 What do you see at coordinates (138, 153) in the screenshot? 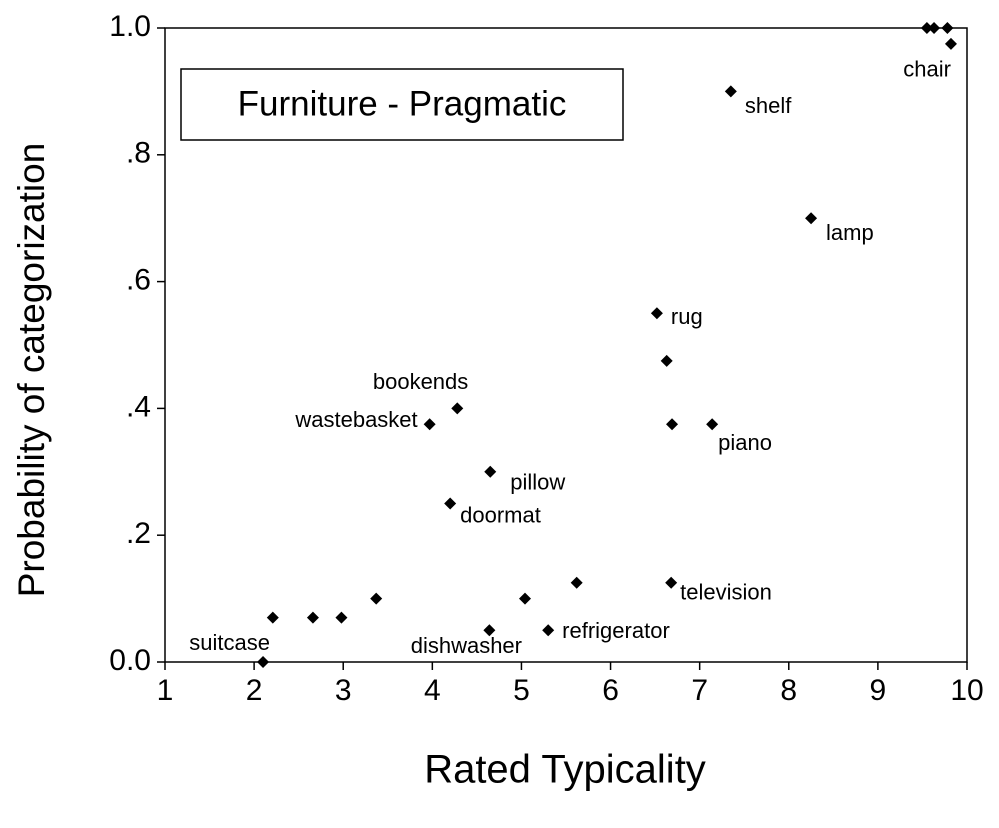
I see `y-tick-label: .8` at bounding box center [138, 153].